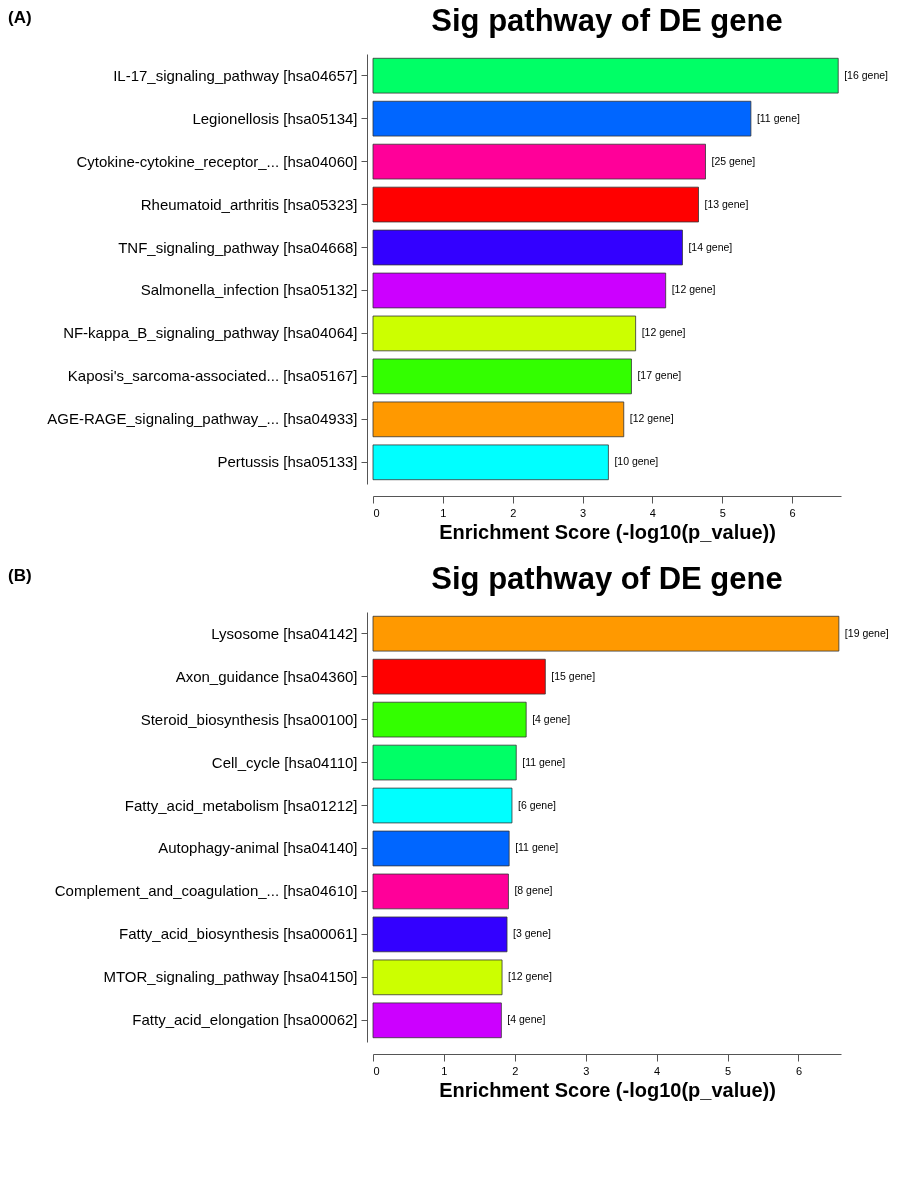  Describe the element at coordinates (206, 891) in the screenshot. I see `y-tick-label: Complement_and_coagulation_... [hsa04610]` at that location.